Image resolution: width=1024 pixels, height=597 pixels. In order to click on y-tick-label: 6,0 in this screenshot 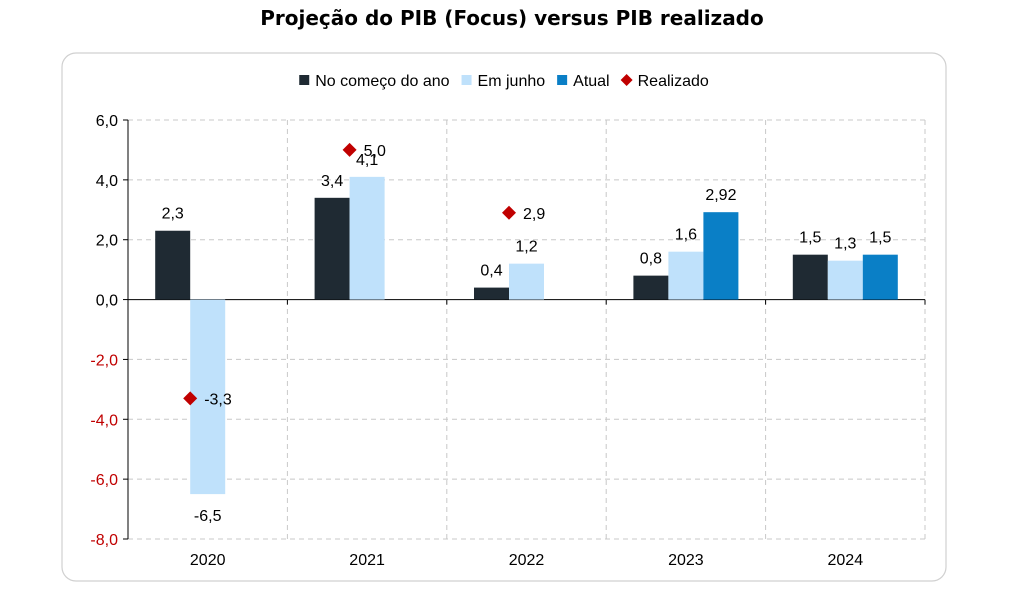, I will do `click(107, 121)`.